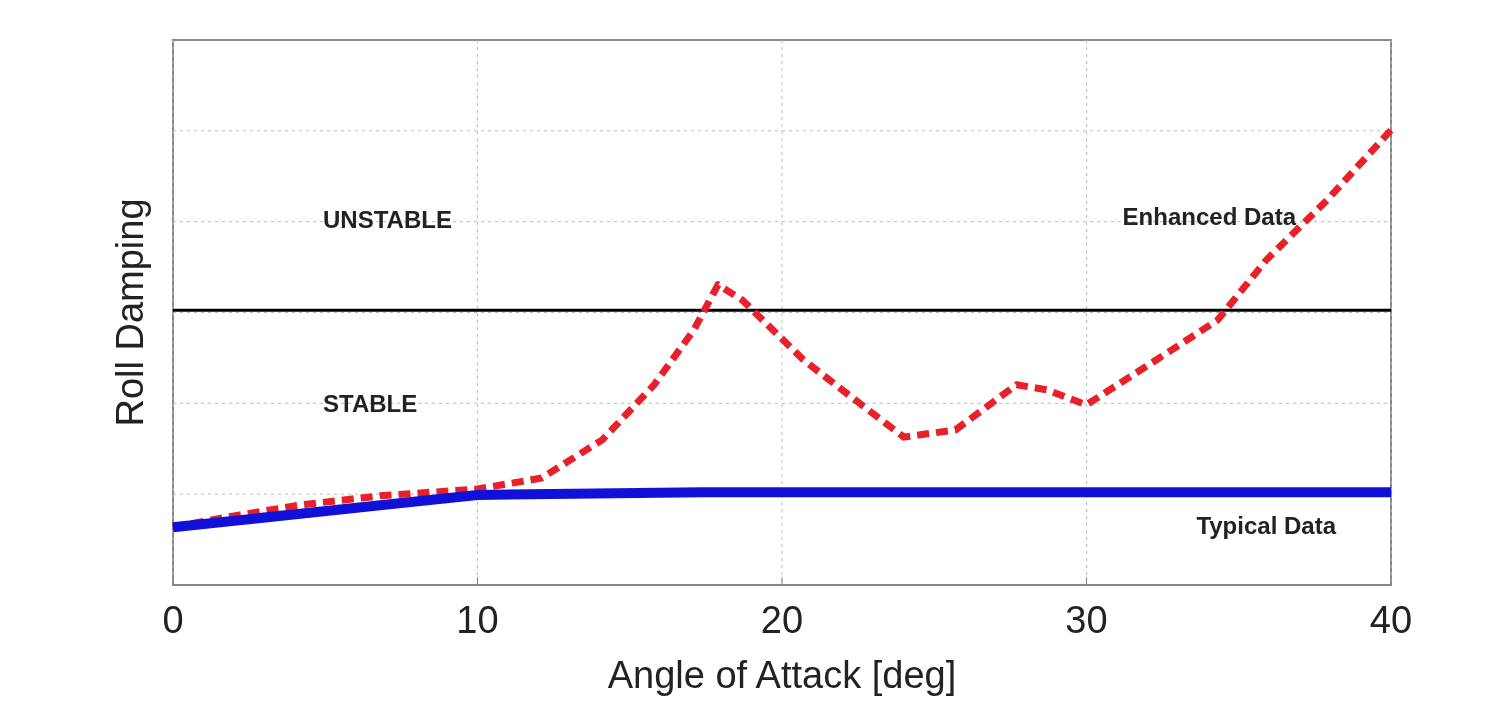 The height and width of the screenshot is (704, 1494). I want to click on x-tick-label: 40, so click(1391, 620).